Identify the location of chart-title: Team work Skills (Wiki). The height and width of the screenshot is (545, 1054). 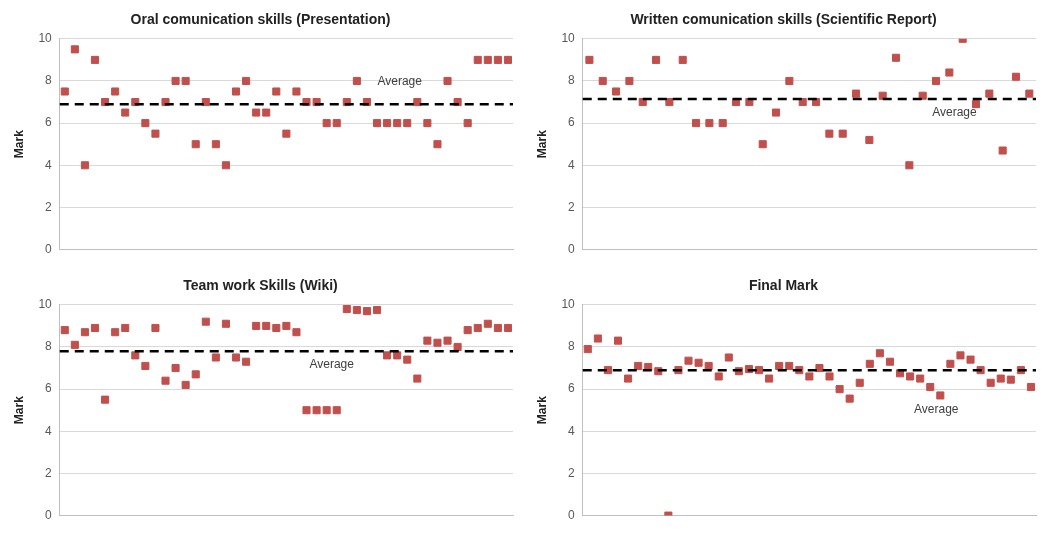
(260, 285).